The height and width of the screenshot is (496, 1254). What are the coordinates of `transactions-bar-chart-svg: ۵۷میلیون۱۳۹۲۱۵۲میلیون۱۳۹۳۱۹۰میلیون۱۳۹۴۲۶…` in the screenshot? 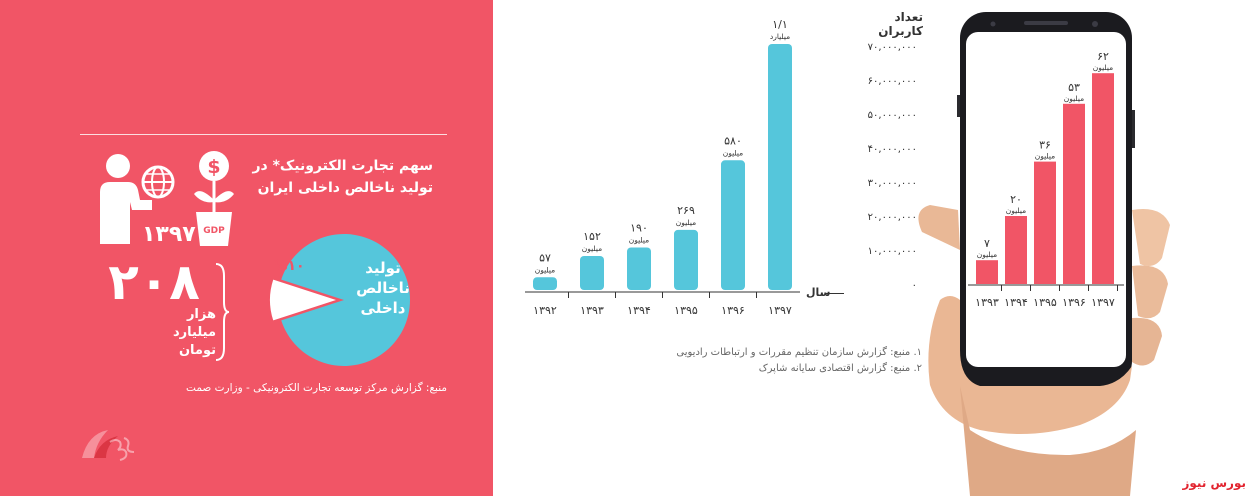 It's located at (662, 167).